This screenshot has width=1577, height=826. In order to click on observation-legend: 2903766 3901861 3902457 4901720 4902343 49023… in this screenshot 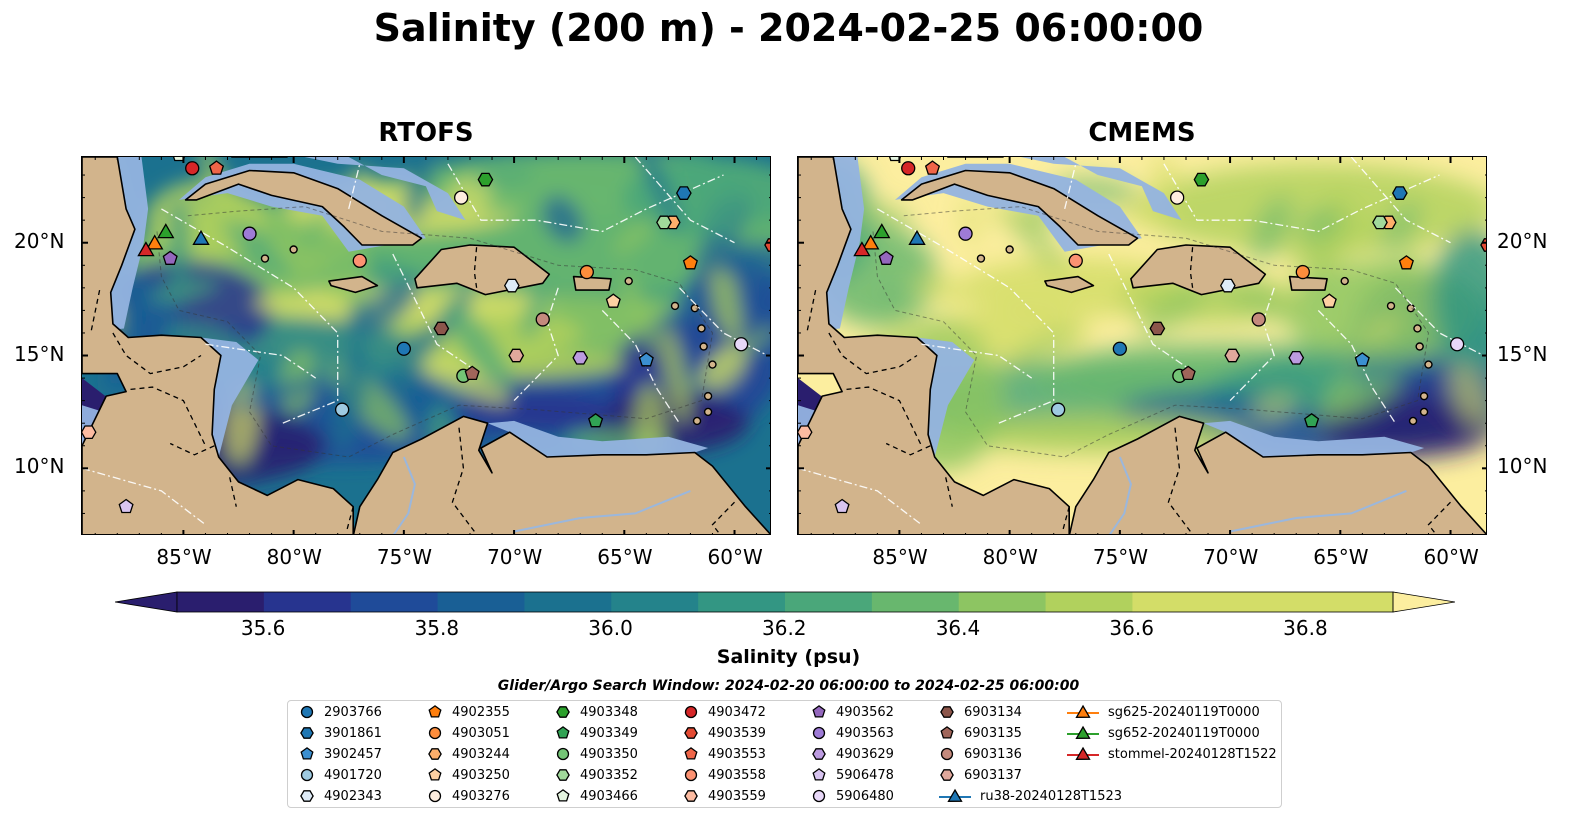, I will do `click(784, 754)`.